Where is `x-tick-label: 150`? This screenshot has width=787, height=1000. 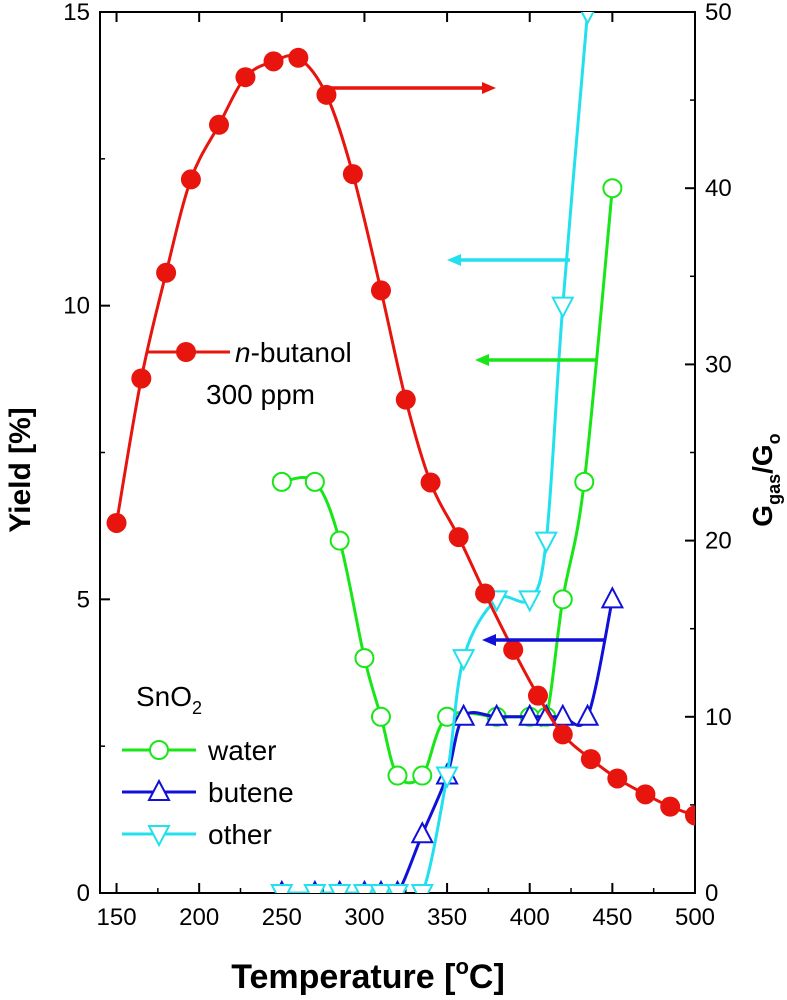 x-tick-label: 150 is located at coordinates (117, 917).